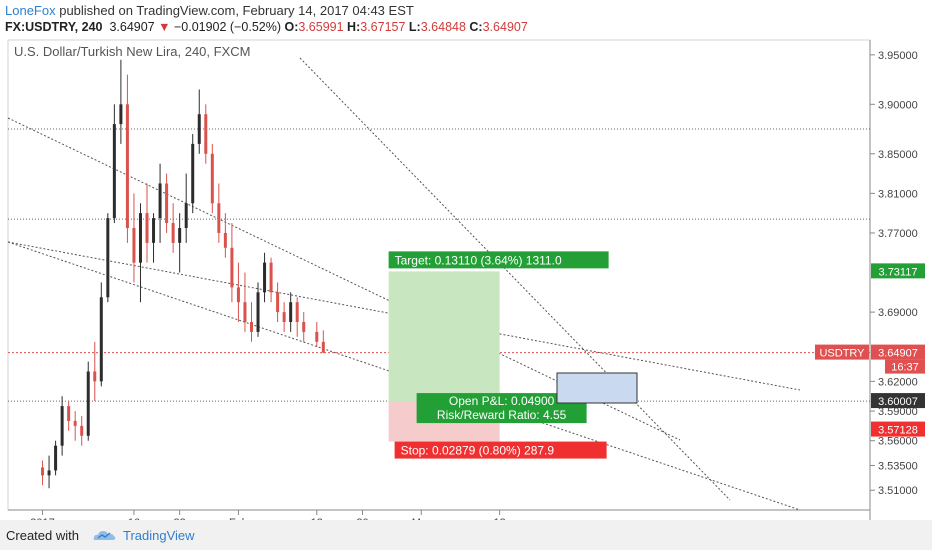  Describe the element at coordinates (383, 27) in the screenshot. I see `high-value: 3.67157` at that location.